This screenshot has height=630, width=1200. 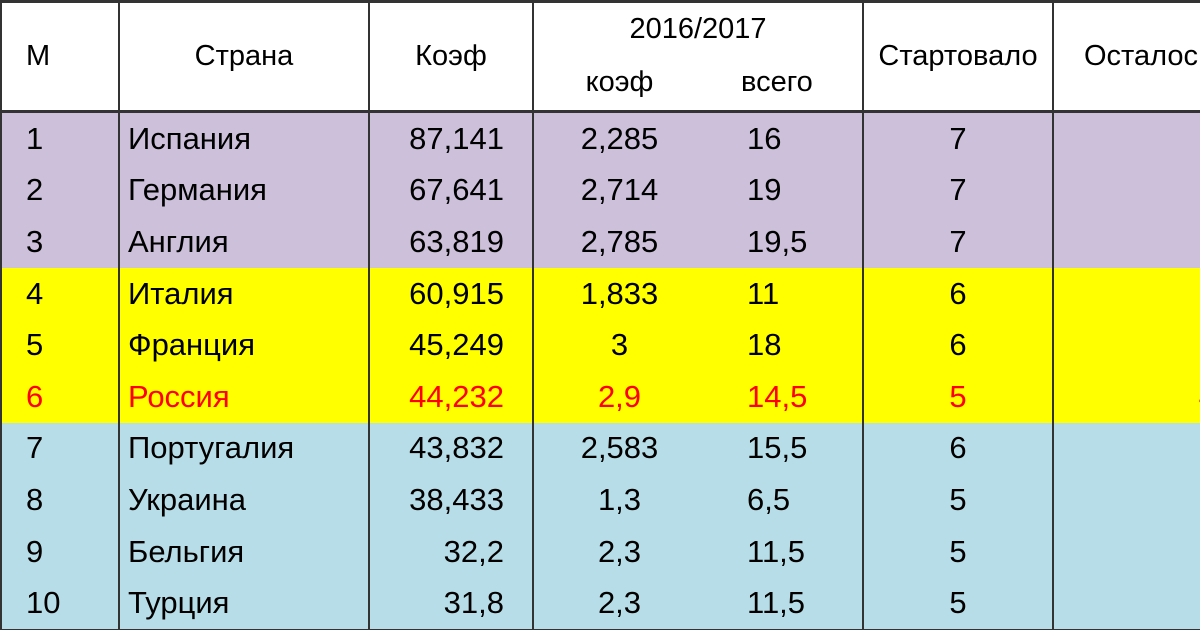 What do you see at coordinates (451, 603) in the screenshot?
I see `cell-coef: 31,8` at bounding box center [451, 603].